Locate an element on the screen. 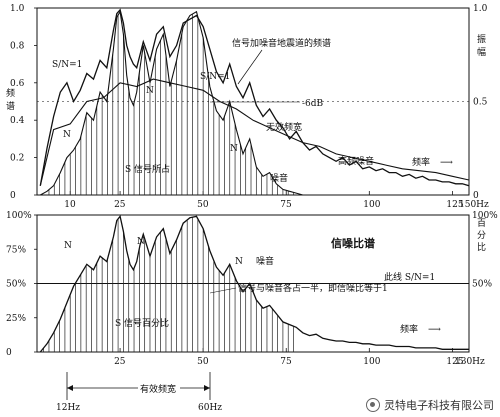 The width and height of the screenshot is (500, 417). bottom-x-axis-arrow: ⟶ is located at coordinates (434, 330).